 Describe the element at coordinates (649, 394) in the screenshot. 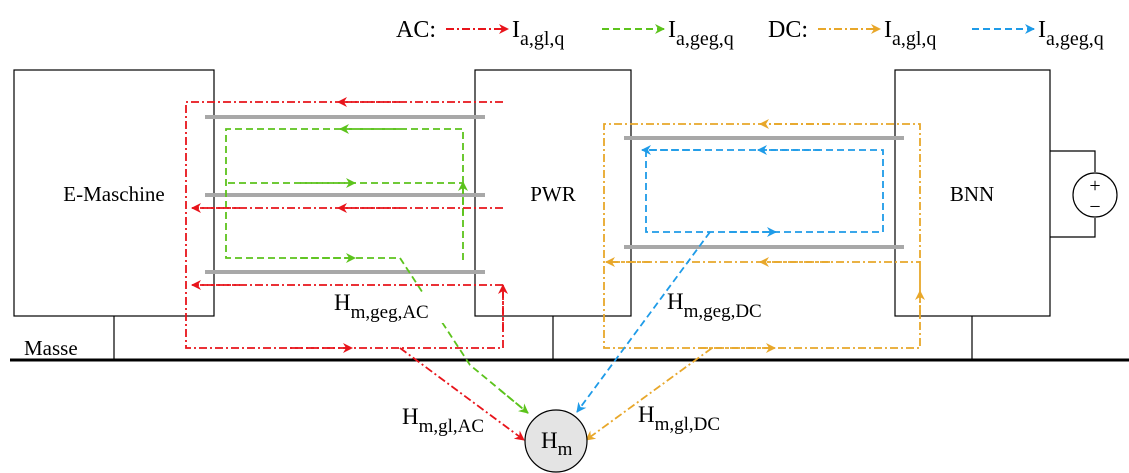

I see `dc-gl-arrow-to-hm` at that location.